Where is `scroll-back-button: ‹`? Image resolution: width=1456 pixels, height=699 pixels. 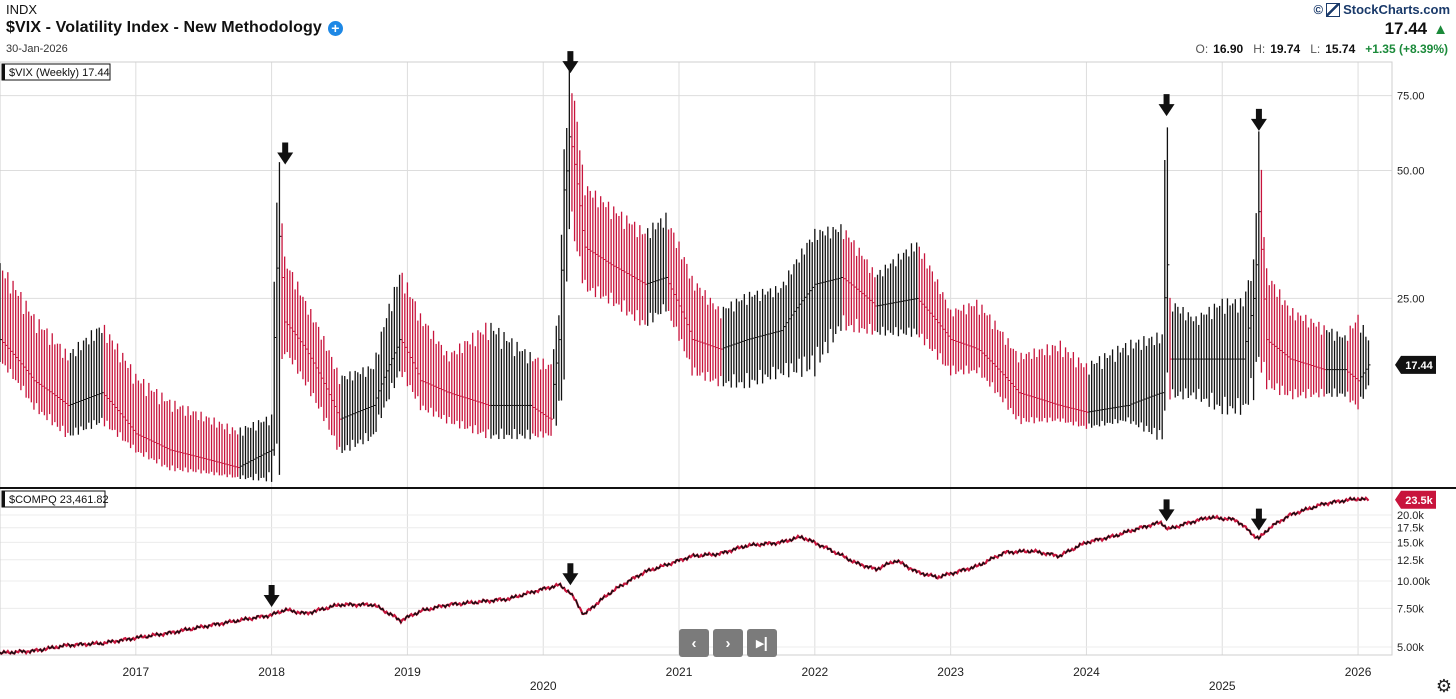 scroll-back-button: ‹ is located at coordinates (694, 643).